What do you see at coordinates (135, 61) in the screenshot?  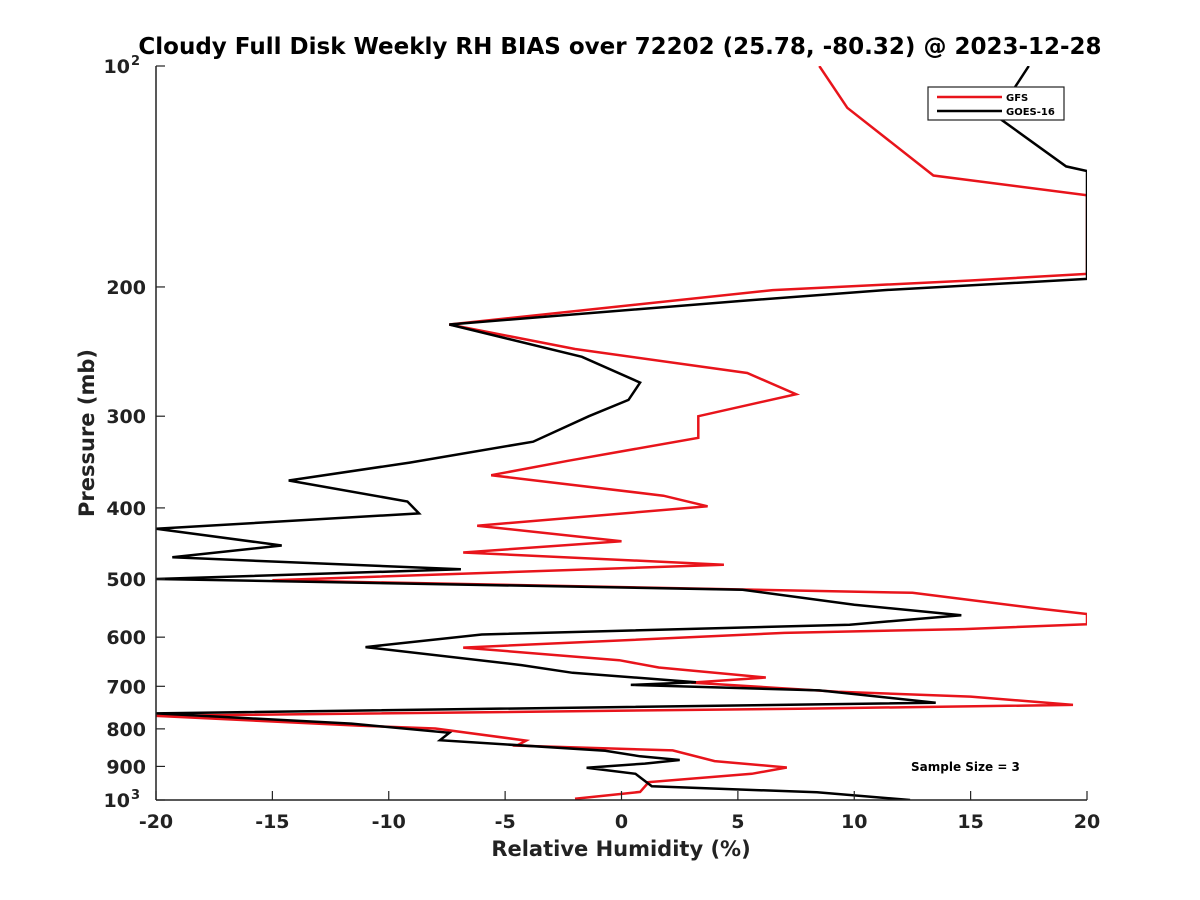 I see `y-tick-exponent: 2` at bounding box center [135, 61].